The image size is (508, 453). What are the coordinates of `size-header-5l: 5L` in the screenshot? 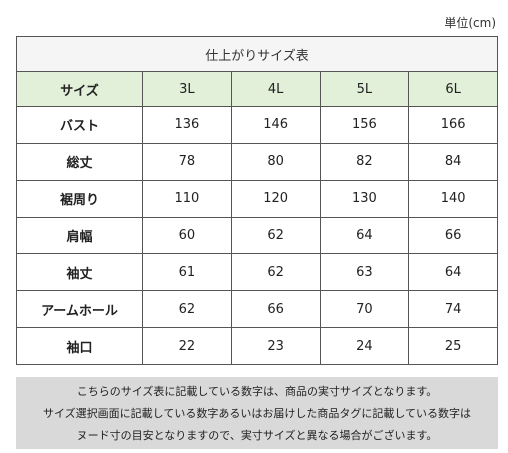 It's located at (364, 89).